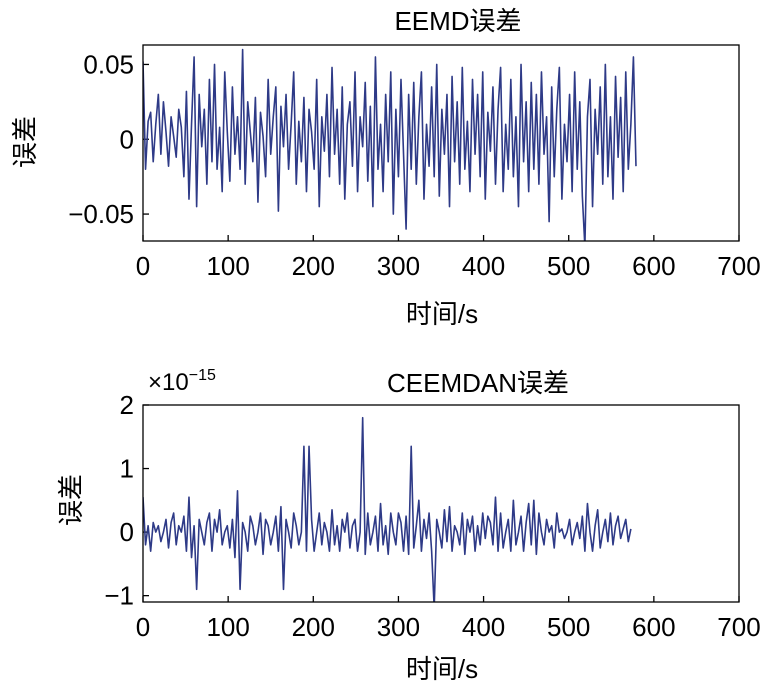 Image resolution: width=772 pixels, height=690 pixels. I want to click on ceemdan-x-tick-label: 300, so click(398, 627).